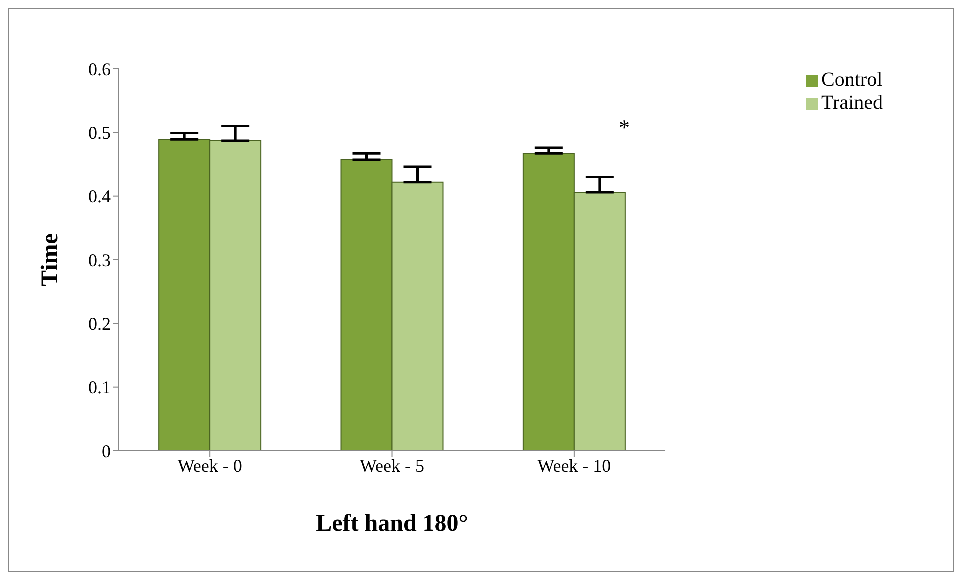 The image size is (962, 580). Describe the element at coordinates (99, 324) in the screenshot. I see `y-tick-label: 0.2` at that location.